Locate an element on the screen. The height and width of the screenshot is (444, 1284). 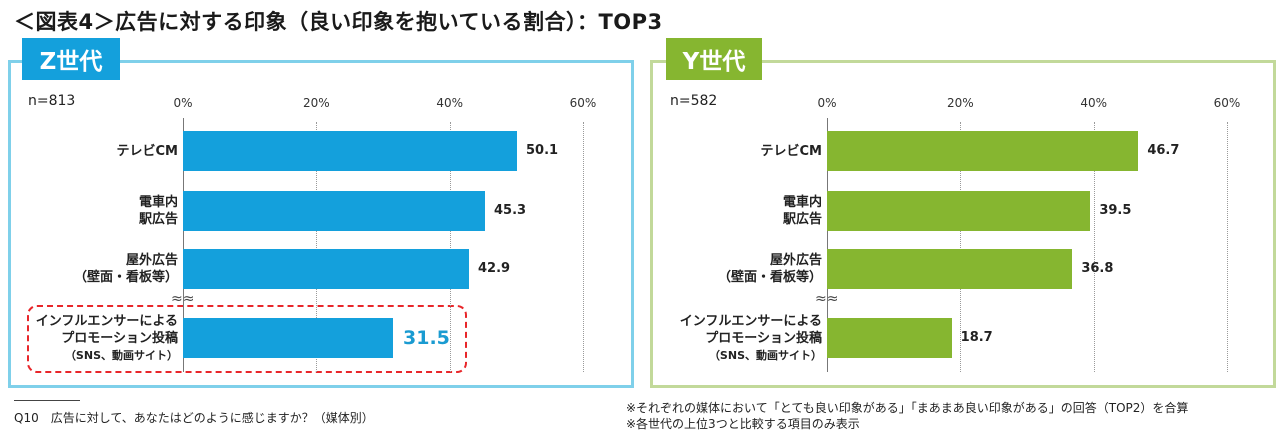
highlight-box is located at coordinates (247, 339).